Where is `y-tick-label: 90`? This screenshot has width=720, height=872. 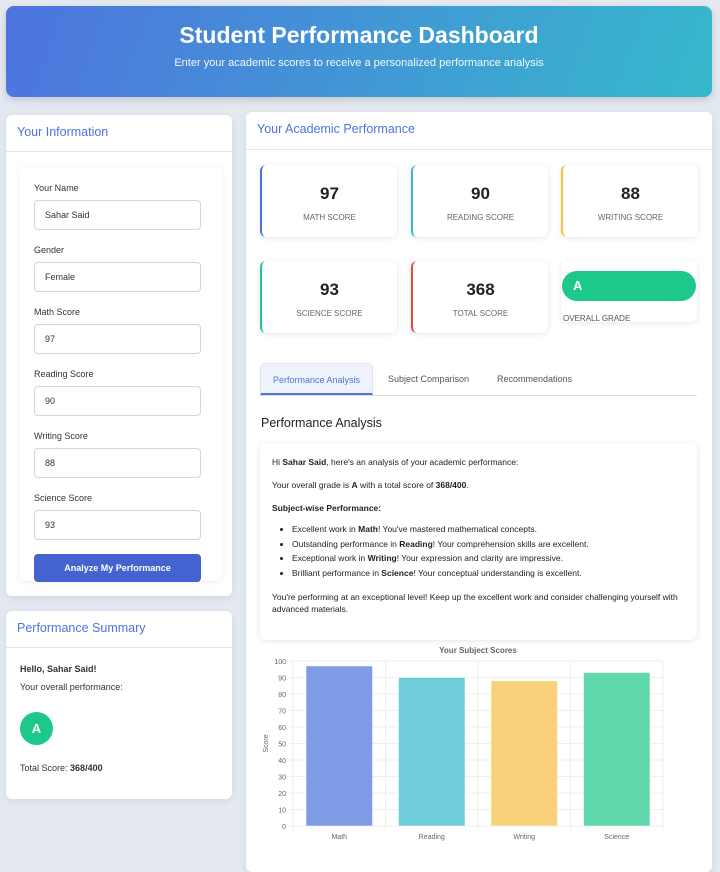
y-tick-label: 90 is located at coordinates (282, 679).